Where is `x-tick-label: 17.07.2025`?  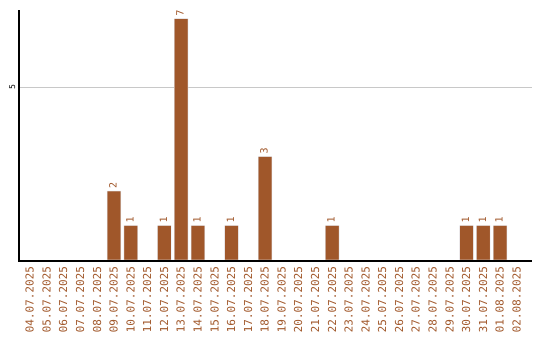
x-tick-label: 17.07.2025 is located at coordinates (248, 299).